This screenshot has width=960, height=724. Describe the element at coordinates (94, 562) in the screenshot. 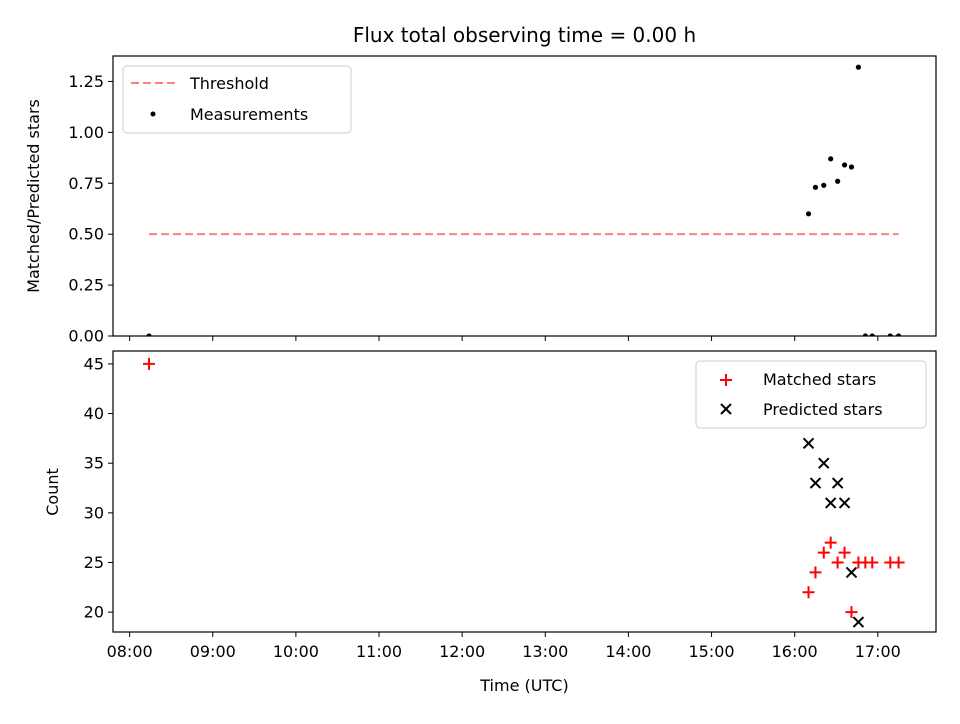

I see `y-tick-label: 25` at that location.